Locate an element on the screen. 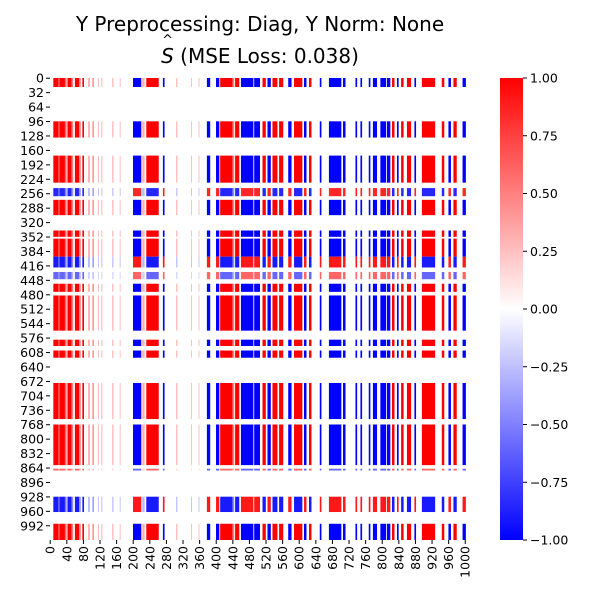 This screenshot has width=600, height=604. x-tick-label: 760 is located at coordinates (365, 558).